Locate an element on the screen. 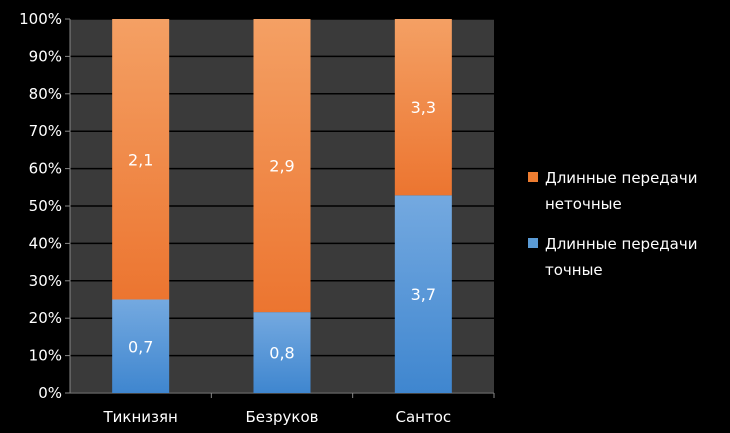 This screenshot has width=730, height=433. y-tick-label: 50% is located at coordinates (45, 206).